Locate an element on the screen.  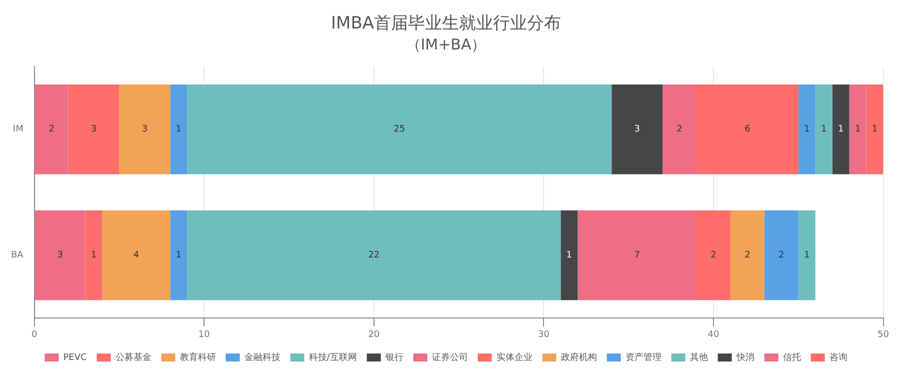
legend-label: 银行 is located at coordinates (394, 357).